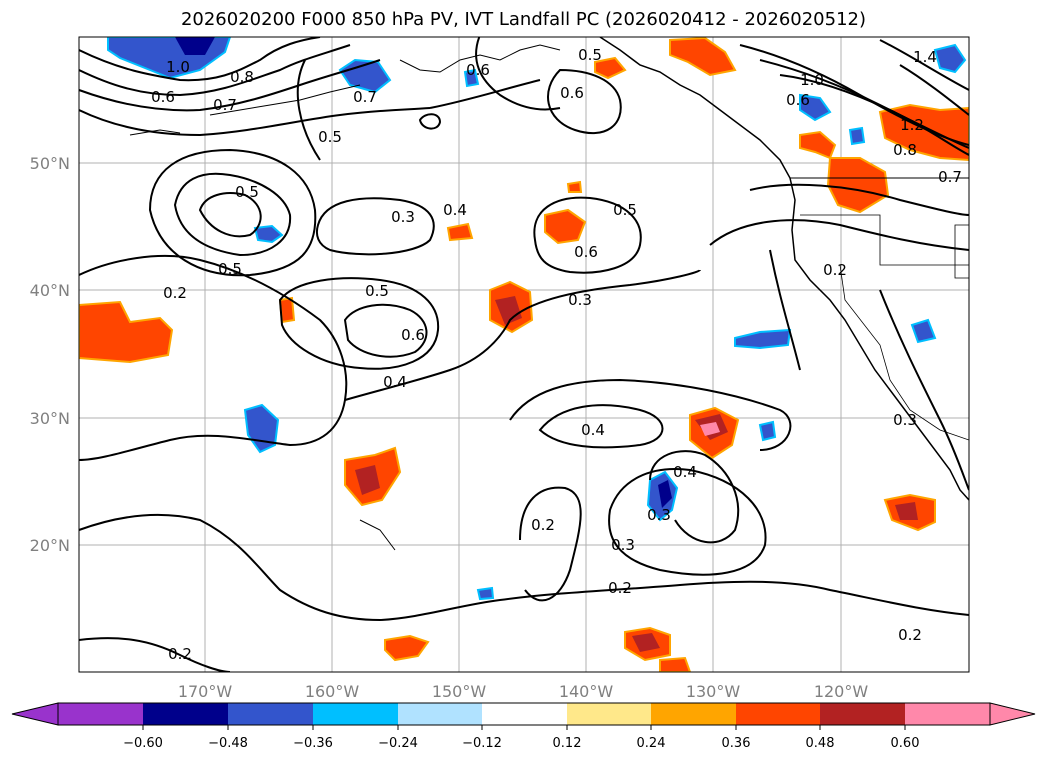 This screenshot has width=1047, height=765. I want to click on colorbar-tick-label: −0.24, so click(398, 743).